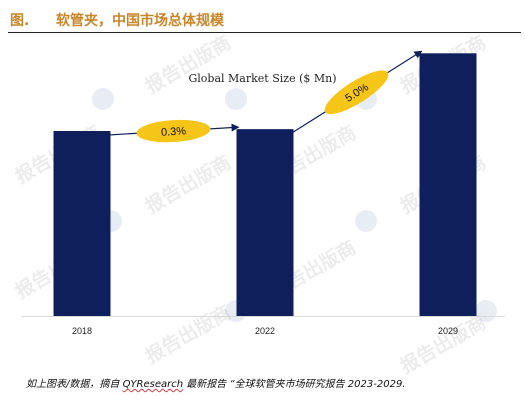  What do you see at coordinates (140, 21) in the screenshot?
I see `figure-title: 软管夹，中国市场总体规模` at bounding box center [140, 21].